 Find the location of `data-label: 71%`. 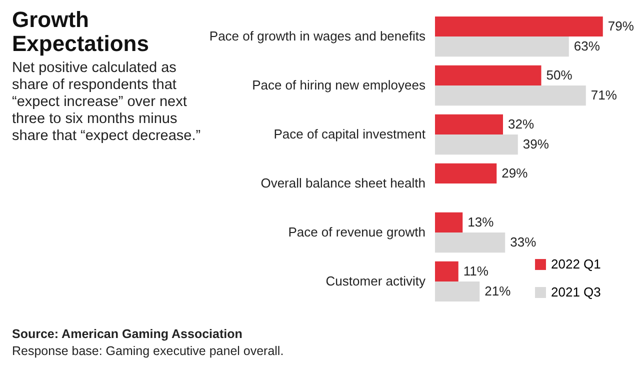

data-label: 71% is located at coordinates (604, 95).